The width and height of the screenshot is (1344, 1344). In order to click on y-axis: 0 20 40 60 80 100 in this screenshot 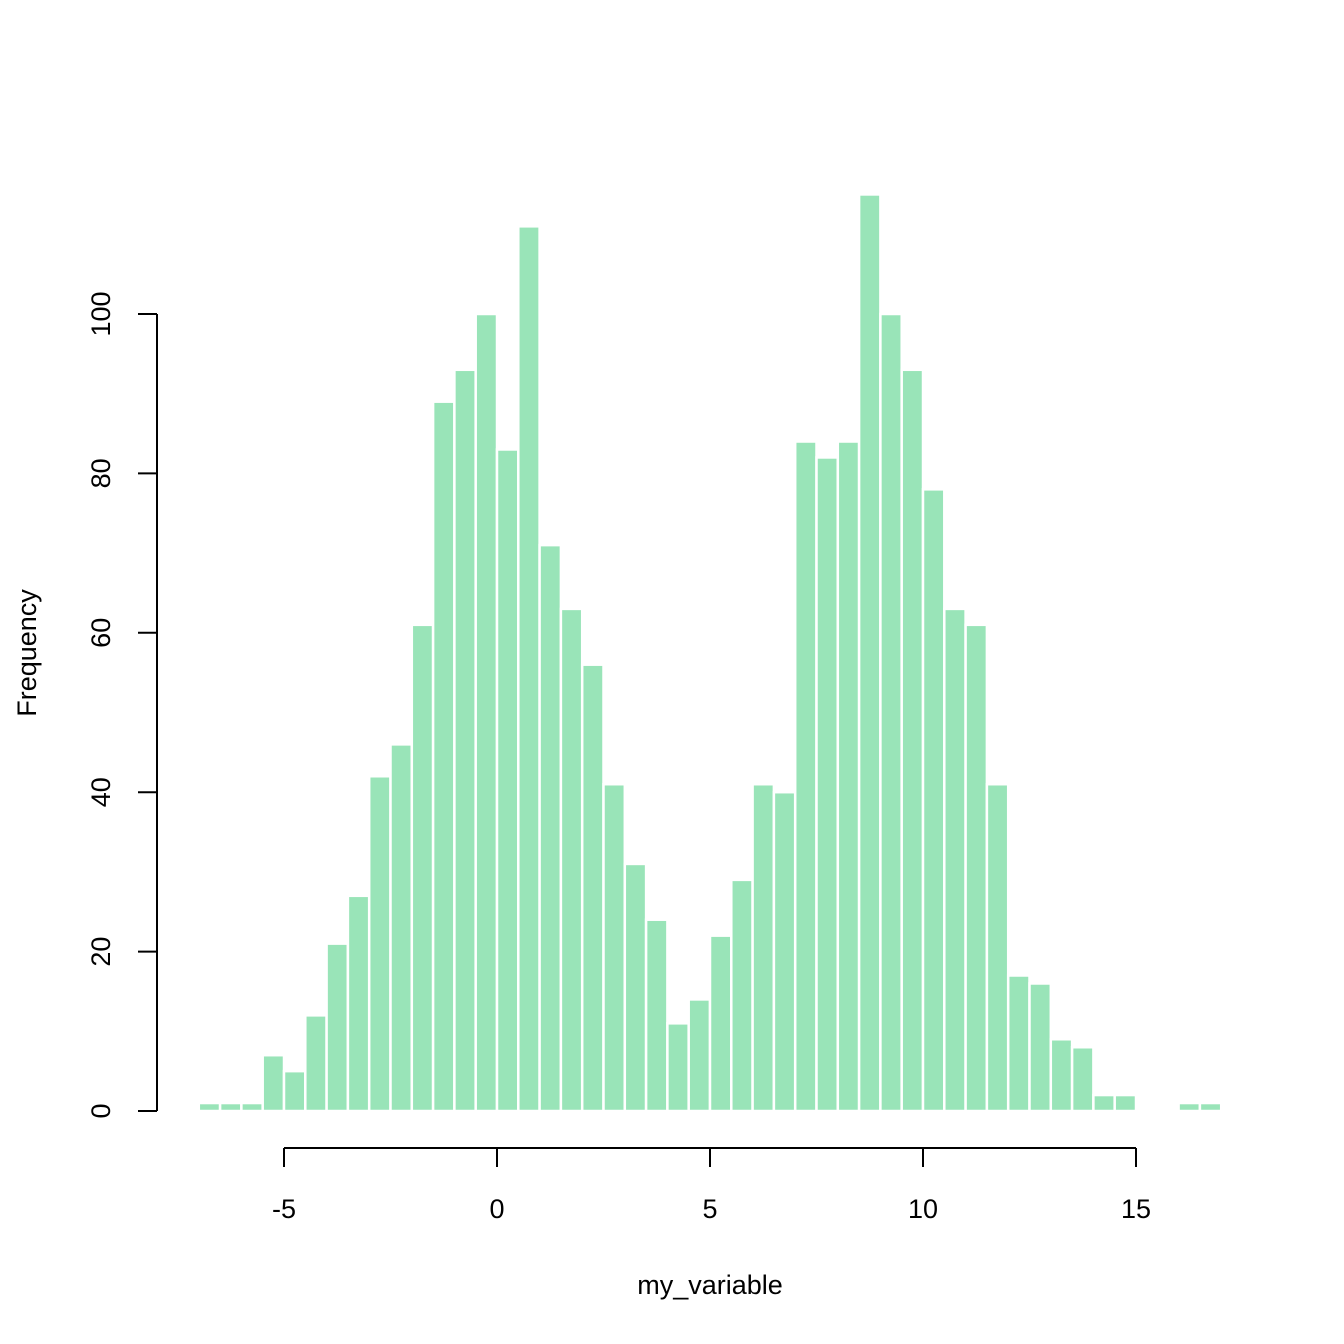, I will do `click(122, 705)`.